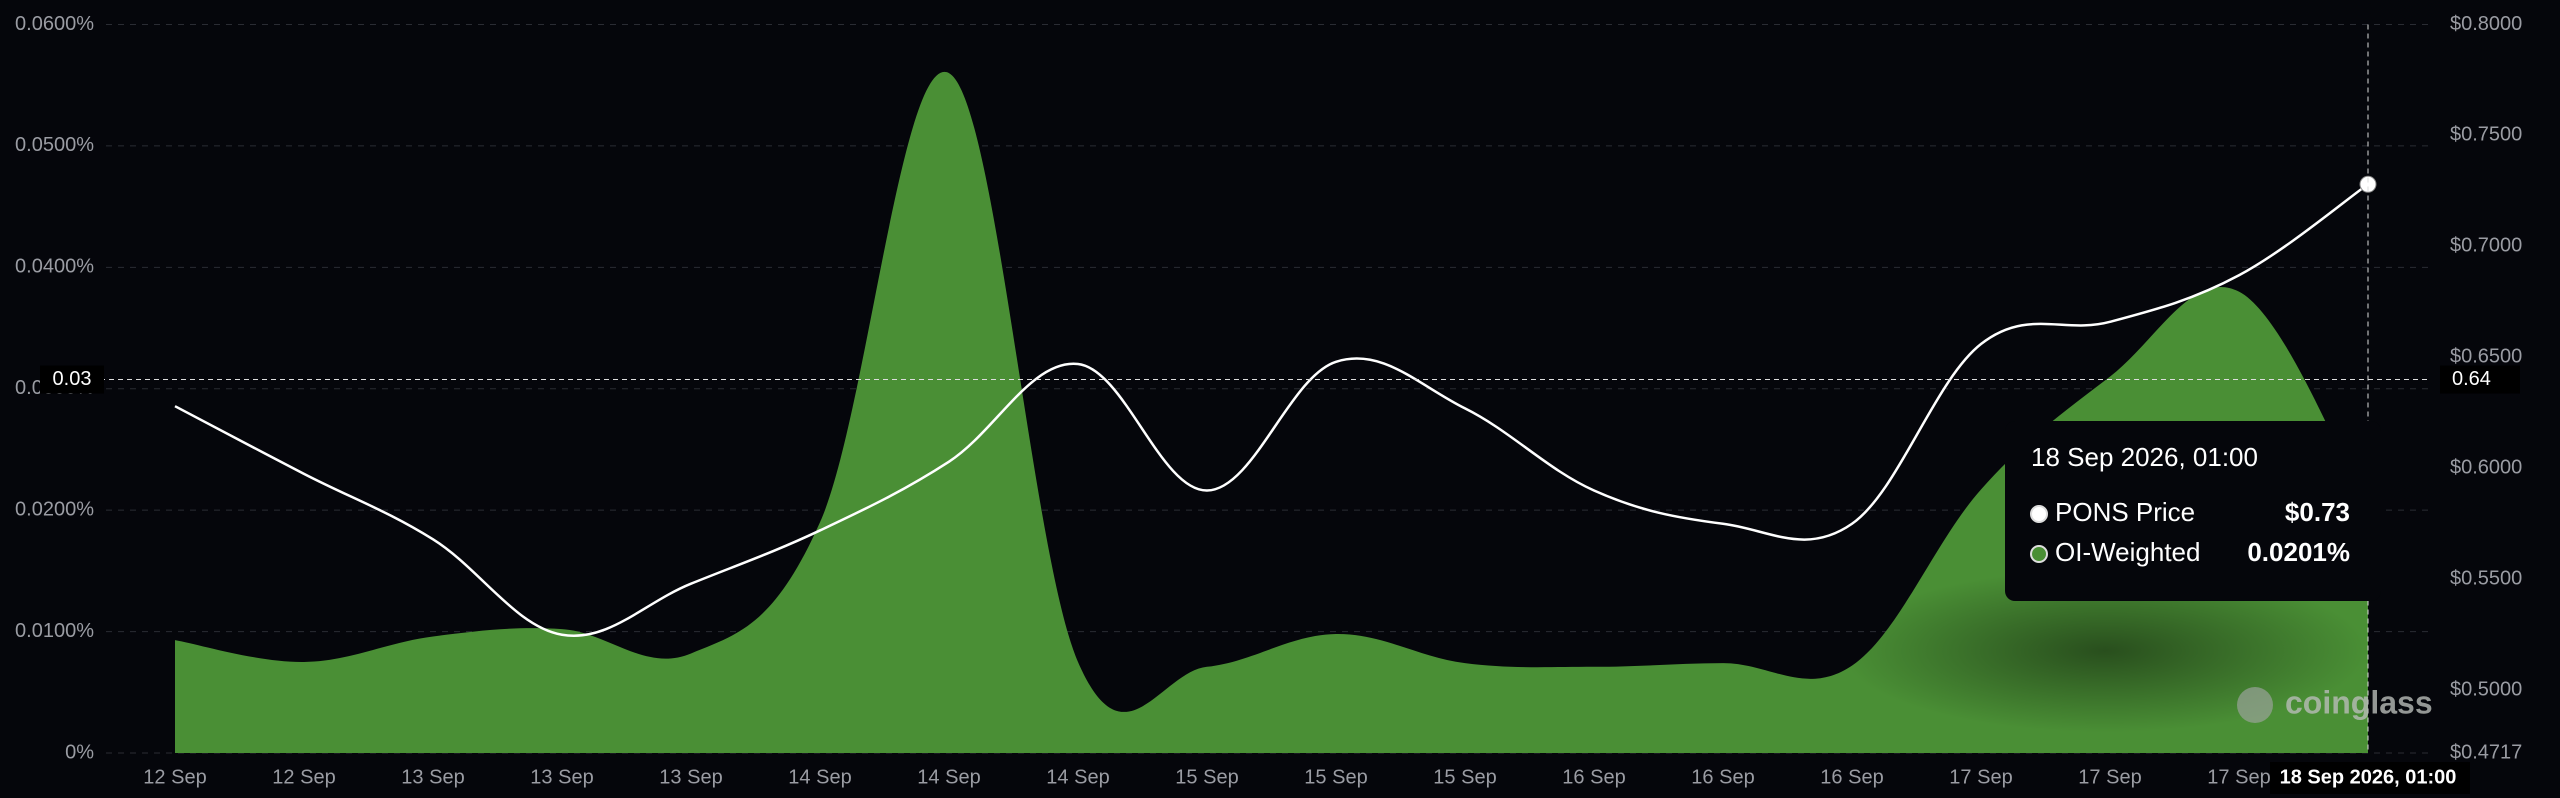 This screenshot has height=798, width=2560. I want to click on y2-tick-label: $0.7000, so click(2486, 246).